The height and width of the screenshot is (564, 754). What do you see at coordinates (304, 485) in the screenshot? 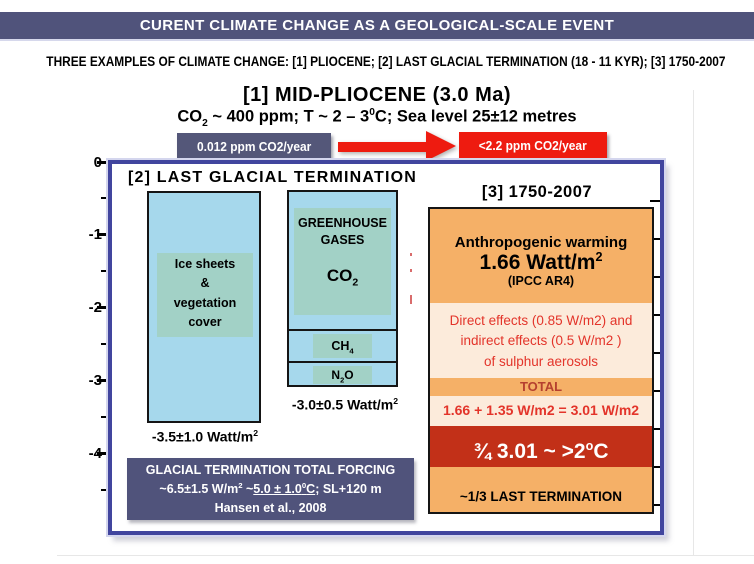
I see `summary-temp-sup: 0` at bounding box center [304, 485].